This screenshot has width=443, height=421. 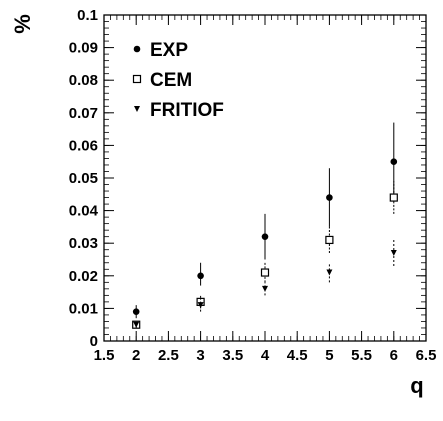 What do you see at coordinates (83, 276) in the screenshot?
I see `y-tick-label: 0.02` at bounding box center [83, 276].